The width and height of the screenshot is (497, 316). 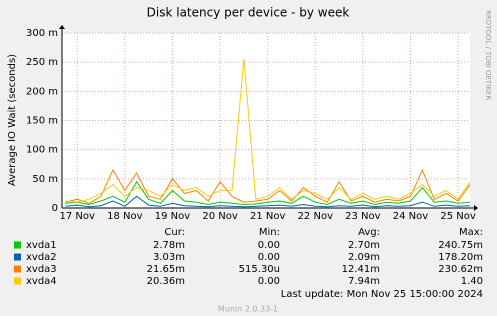 What do you see at coordinates (42, 91) in the screenshot?
I see `y-tick-label: 200 m` at bounding box center [42, 91].